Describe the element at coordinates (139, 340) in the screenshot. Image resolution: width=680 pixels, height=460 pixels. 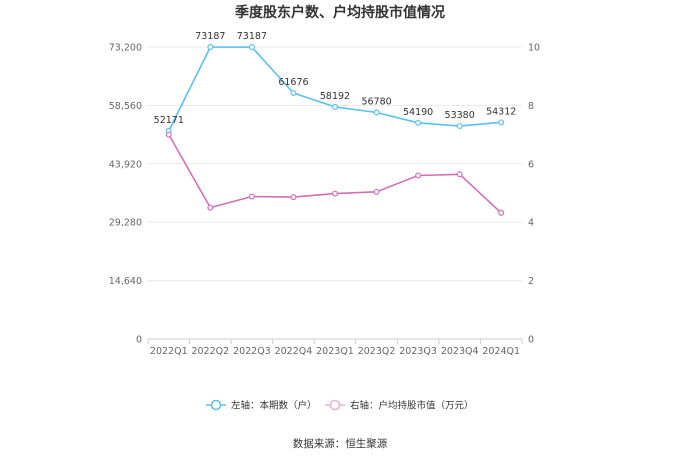
I see `left-tick-label: 0` at that location.